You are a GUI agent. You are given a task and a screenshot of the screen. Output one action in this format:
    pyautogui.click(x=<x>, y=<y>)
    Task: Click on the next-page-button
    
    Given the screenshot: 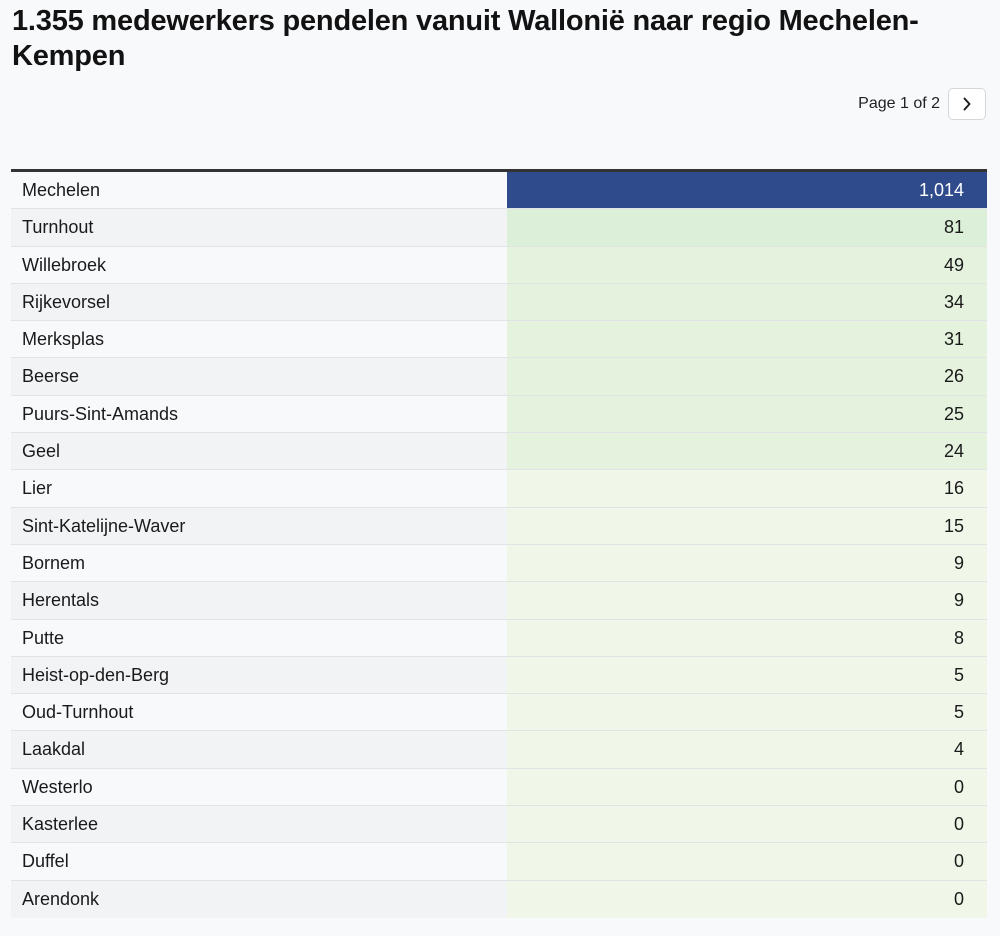 What is the action you would take?
    pyautogui.click(x=967, y=104)
    